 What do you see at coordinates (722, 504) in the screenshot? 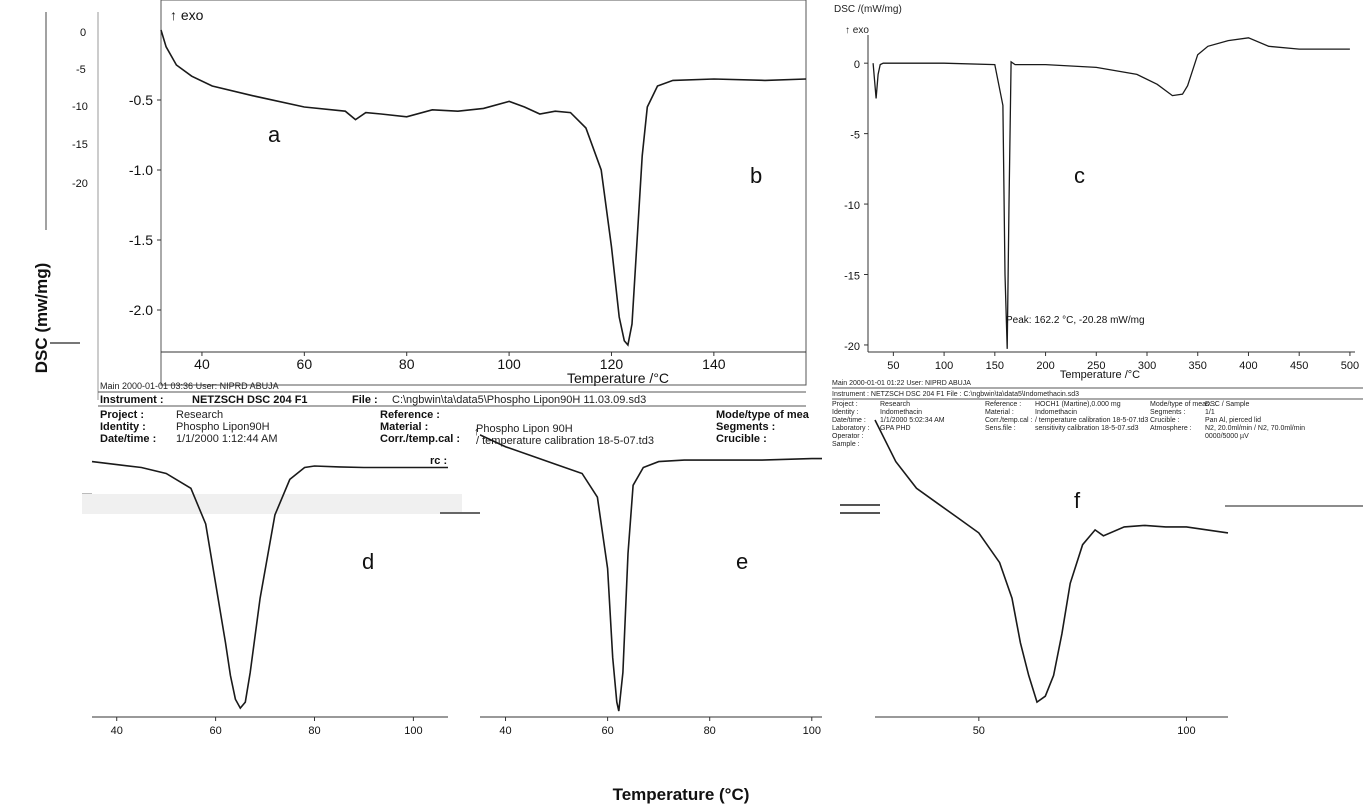
I see `separator-lines` at bounding box center [722, 504].